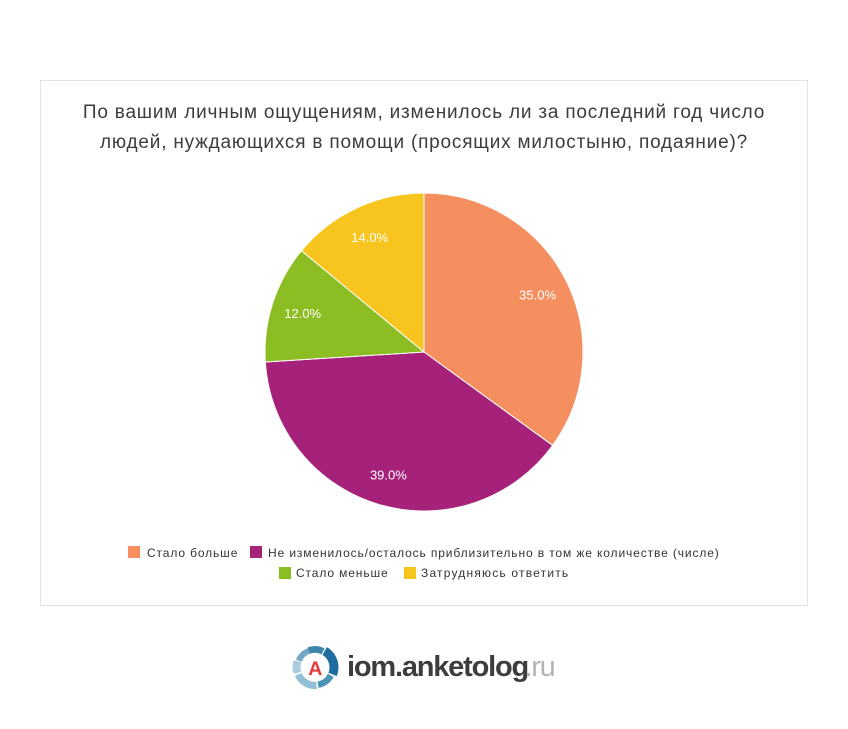  What do you see at coordinates (315, 669) in the screenshot?
I see `svg-text: A` at bounding box center [315, 669].